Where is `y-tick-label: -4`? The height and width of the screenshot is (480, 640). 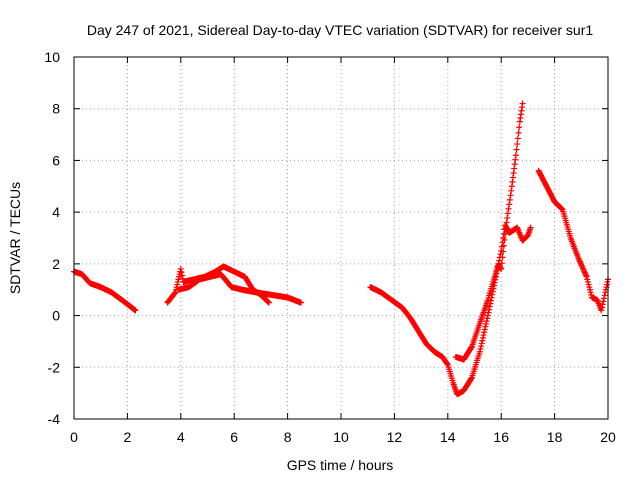
y-tick-label: -4 is located at coordinates (54, 419).